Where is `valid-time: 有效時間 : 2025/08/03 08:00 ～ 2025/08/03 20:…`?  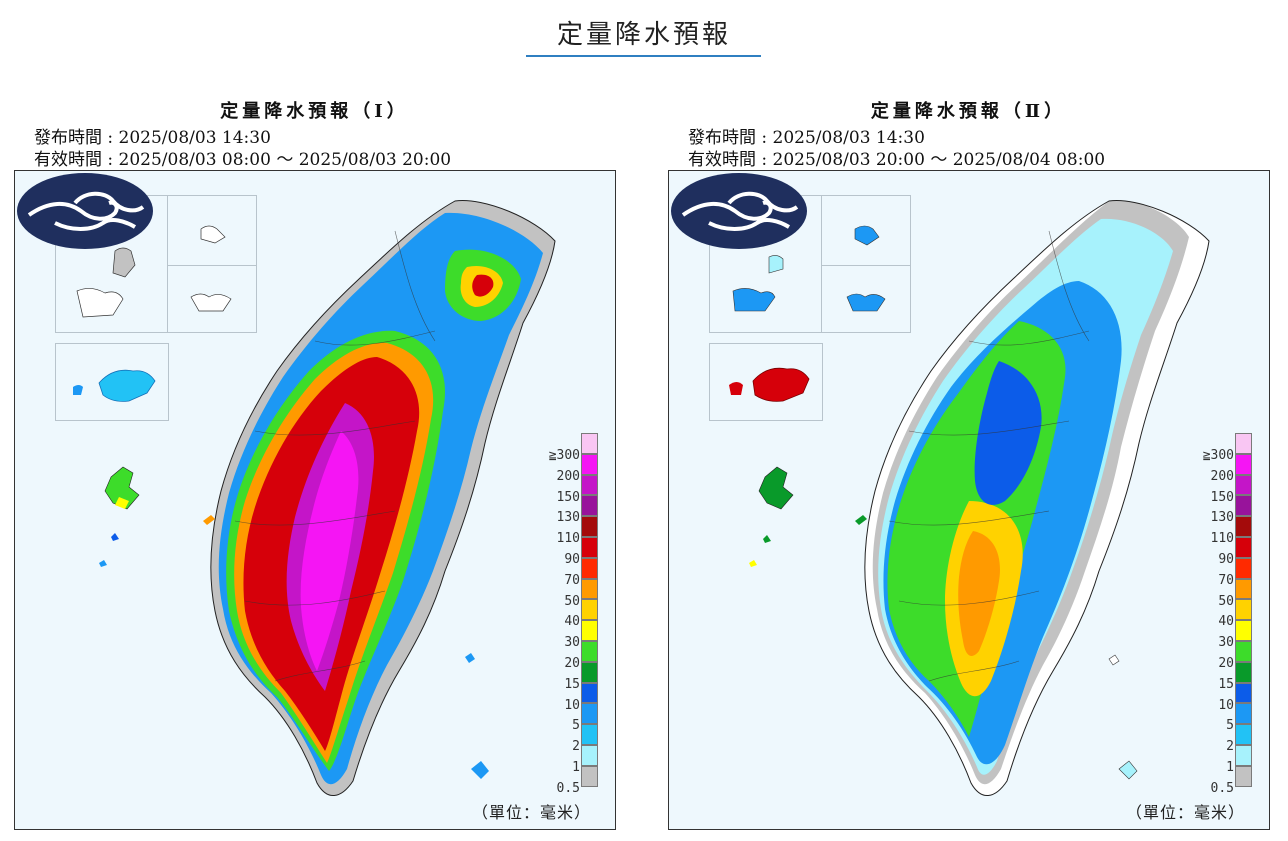
valid-time: 有效時間 : 2025/08/03 08:00 ～ 2025/08/03 20:… is located at coordinates (243, 160).